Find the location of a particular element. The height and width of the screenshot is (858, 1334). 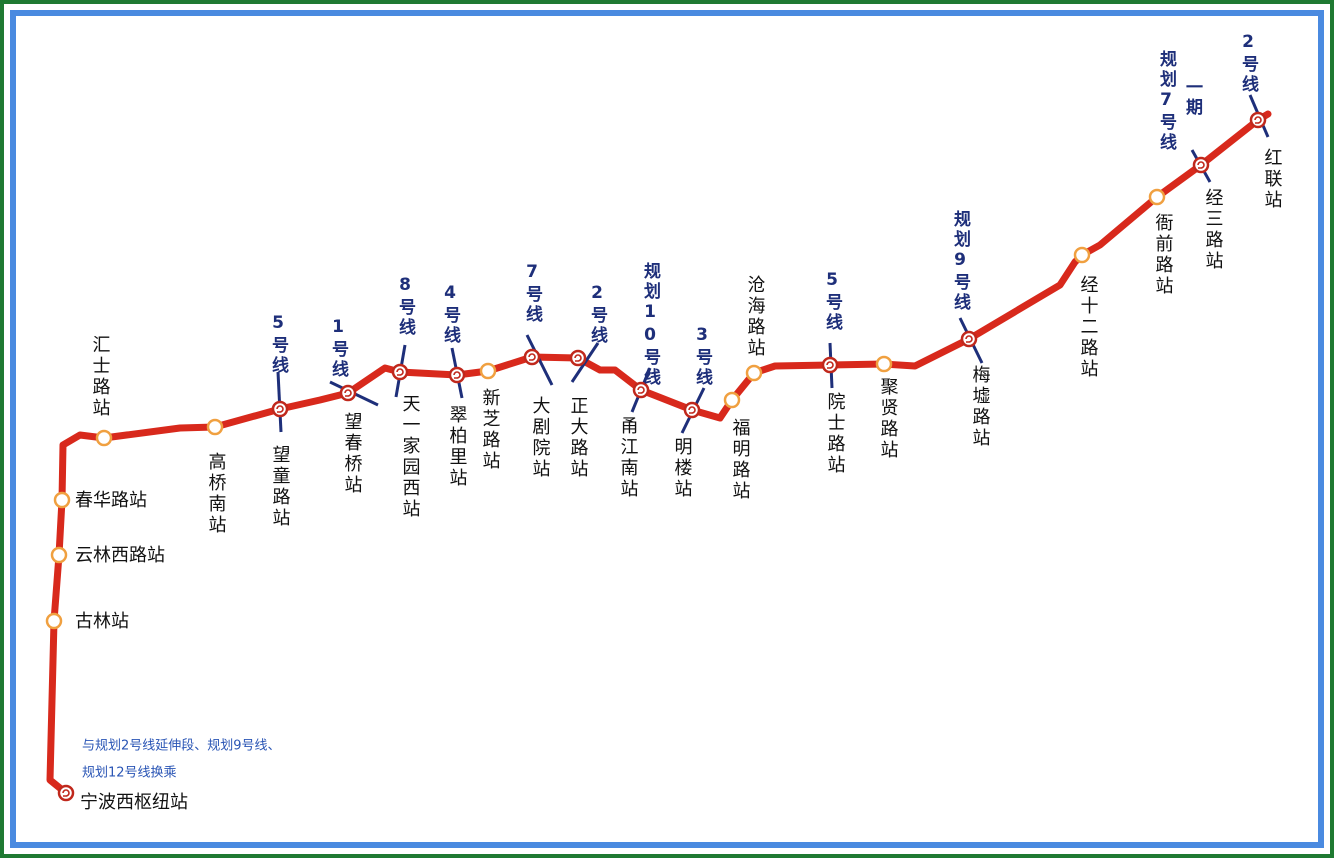

transfer-line: 规划7号线 is located at coordinates (1166, 101).